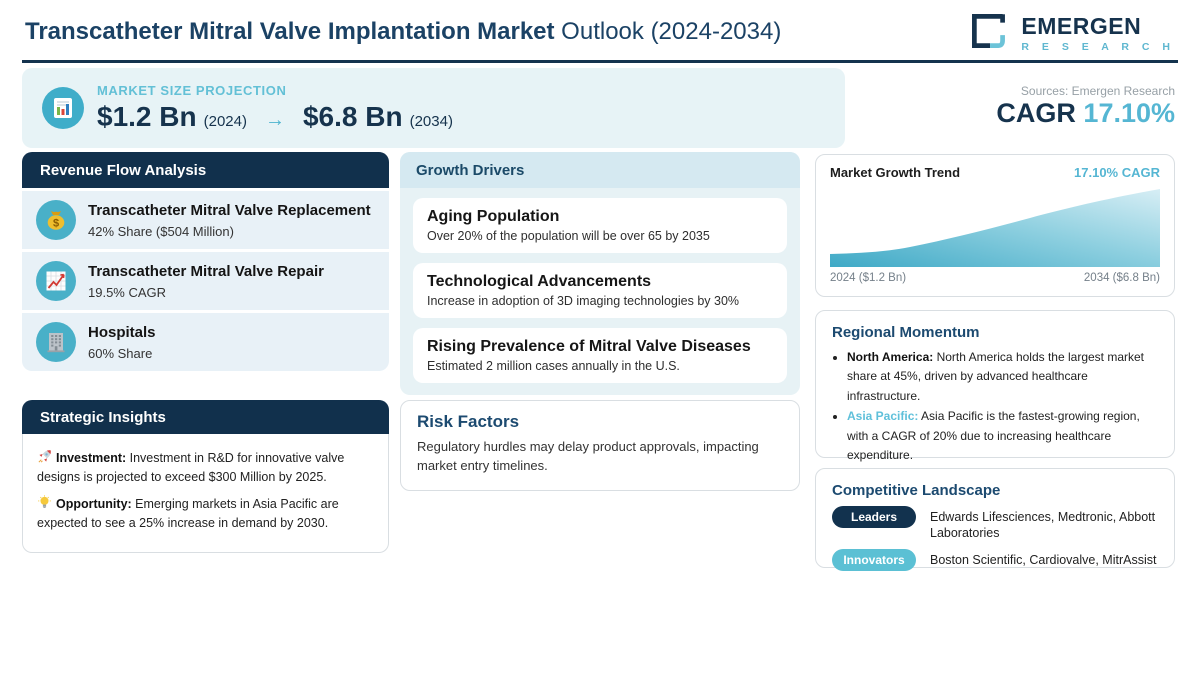 Image resolution: width=1200 pixels, height=700 pixels. I want to click on year-2024: (2024), so click(225, 121).